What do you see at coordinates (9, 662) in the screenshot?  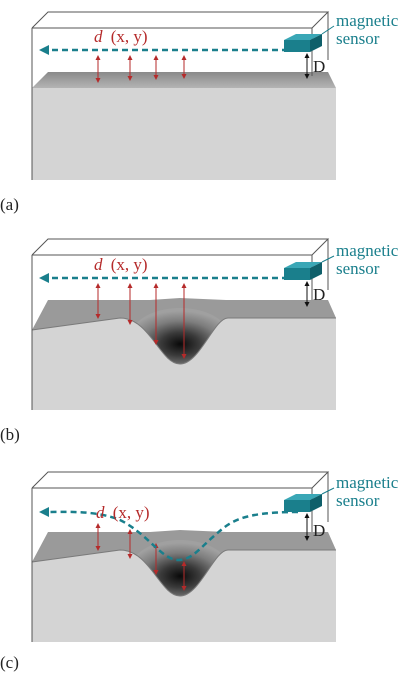 I see `panel-label: (c)` at bounding box center [9, 662].